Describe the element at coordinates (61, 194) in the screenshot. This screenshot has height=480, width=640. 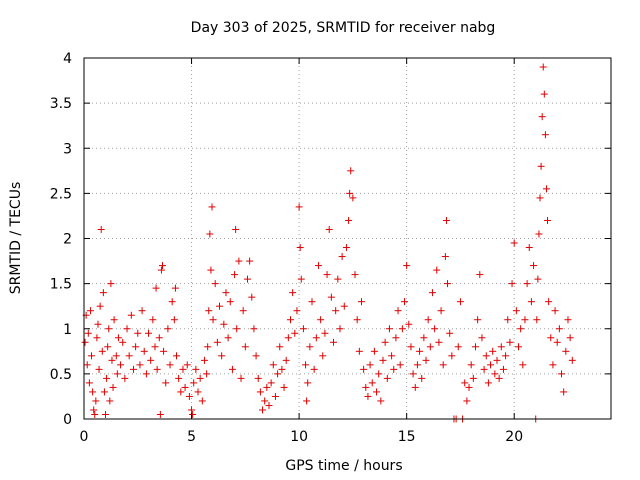
I see `y-tick-label: 2.5` at that location.